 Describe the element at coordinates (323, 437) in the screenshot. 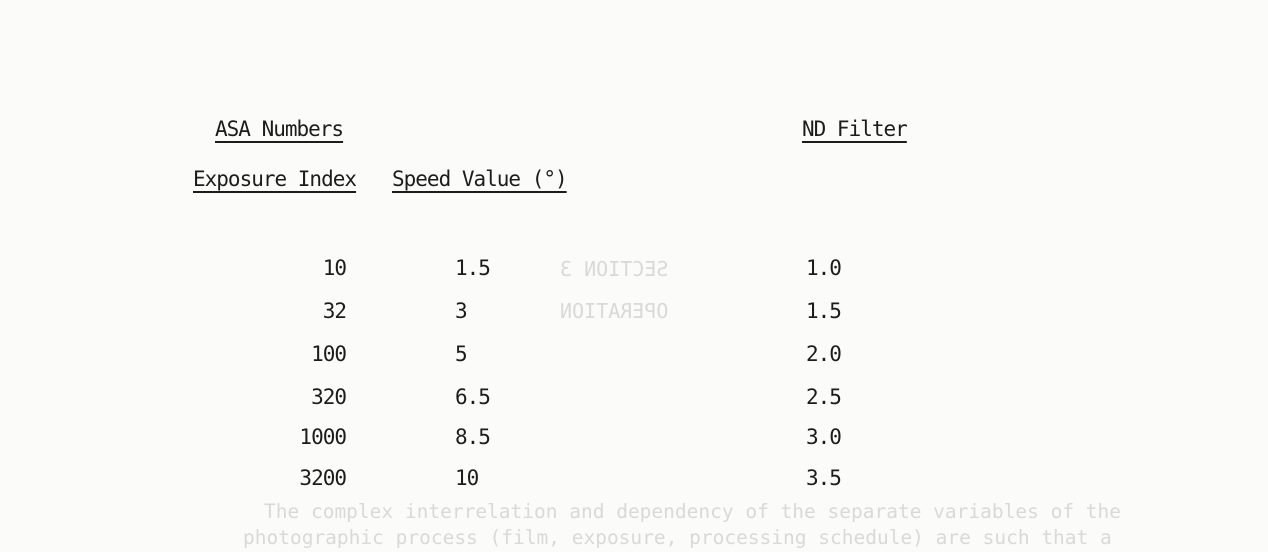

I see `exposure-index-cell: 1000` at that location.